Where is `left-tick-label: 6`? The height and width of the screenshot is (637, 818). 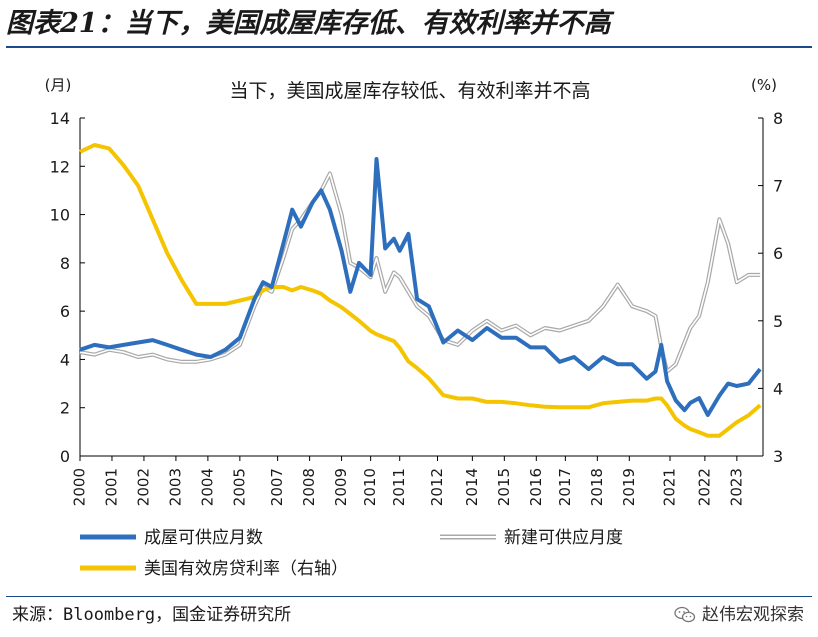 left-tick-label: 6 is located at coordinates (65, 311).